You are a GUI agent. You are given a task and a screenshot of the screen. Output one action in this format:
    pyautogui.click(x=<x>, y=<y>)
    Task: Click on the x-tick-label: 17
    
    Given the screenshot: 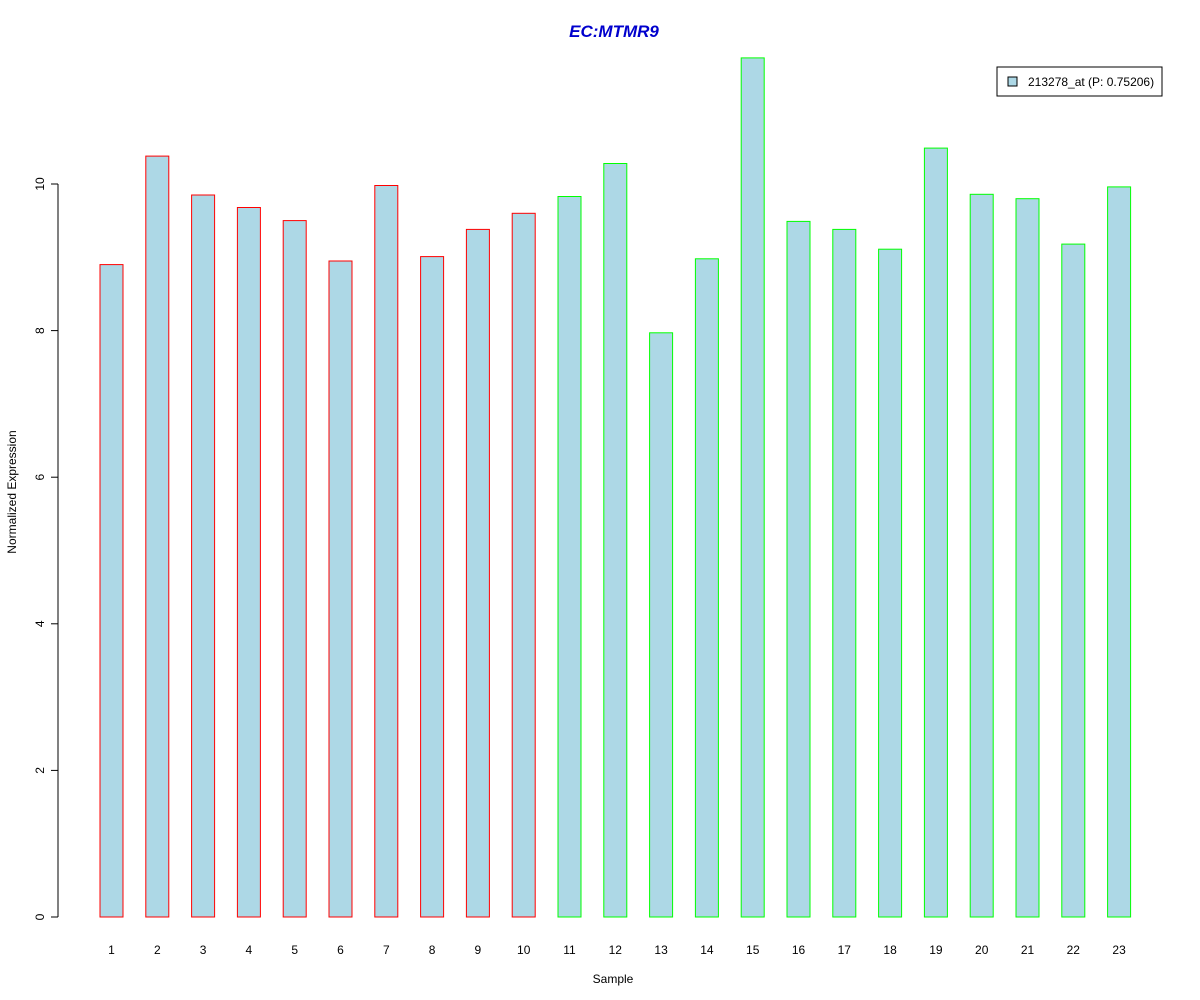 What is the action you would take?
    pyautogui.click(x=845, y=950)
    